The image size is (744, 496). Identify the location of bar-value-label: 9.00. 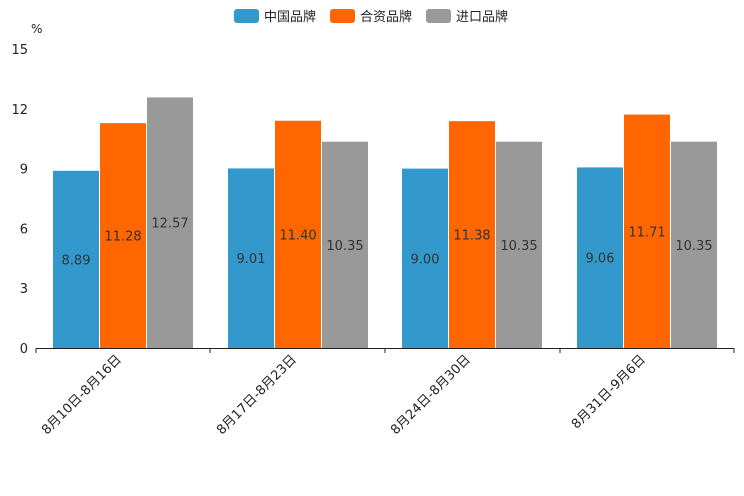
(425, 259).